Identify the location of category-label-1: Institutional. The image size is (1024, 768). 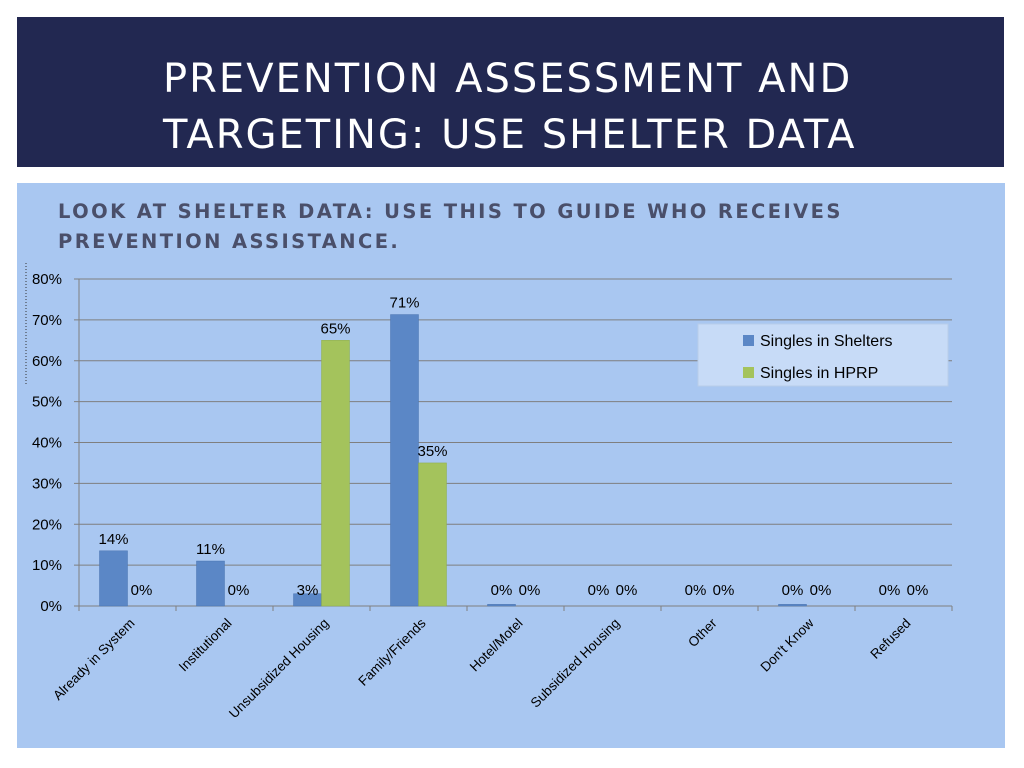
(205, 645).